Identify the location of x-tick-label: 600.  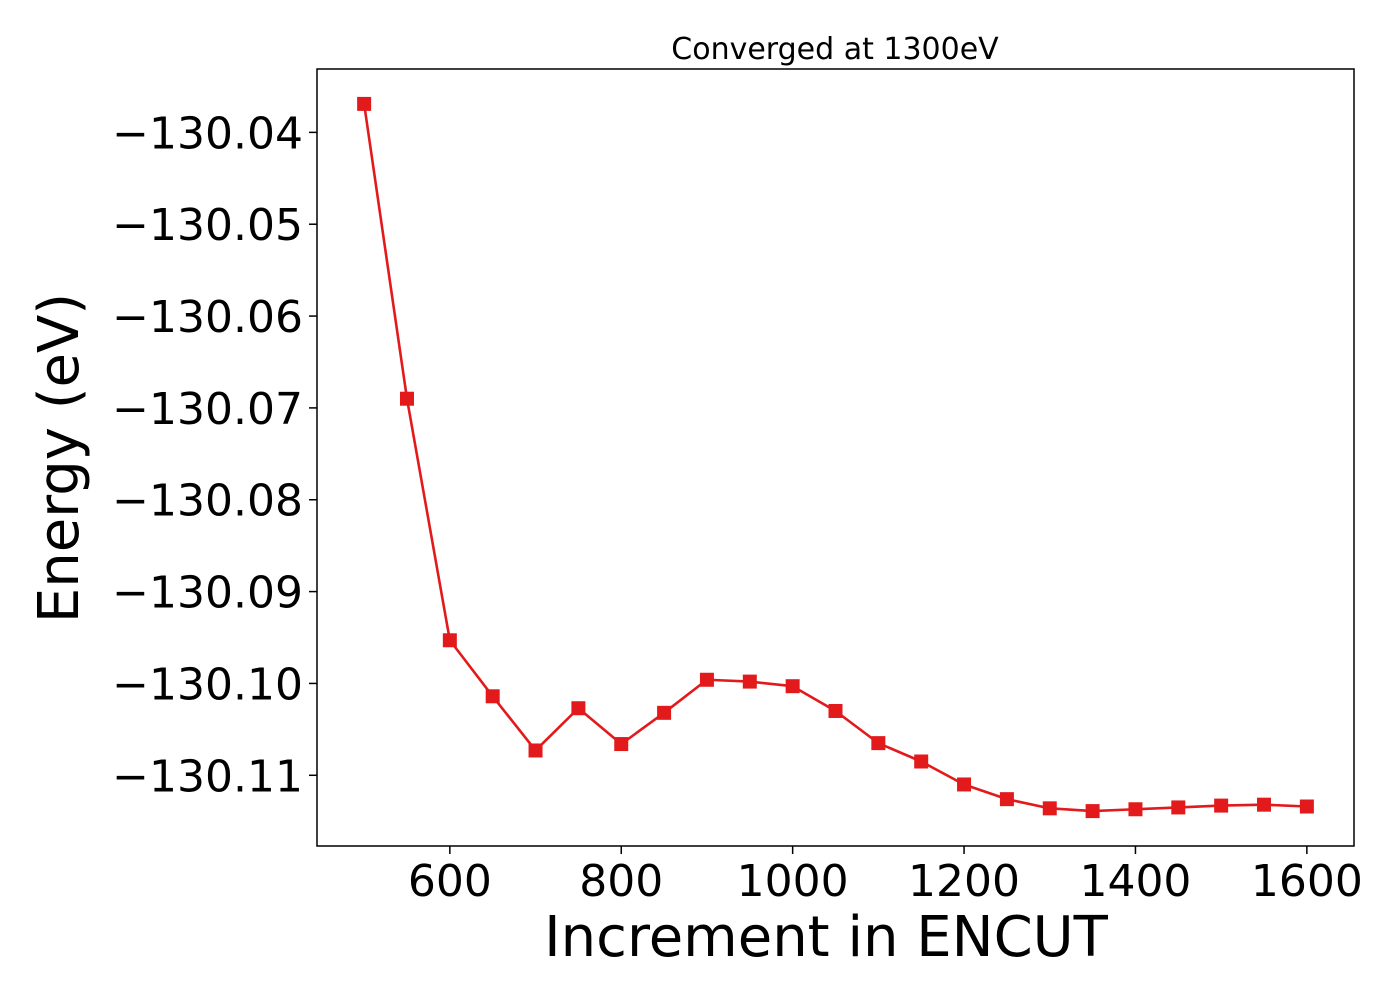
(450, 881).